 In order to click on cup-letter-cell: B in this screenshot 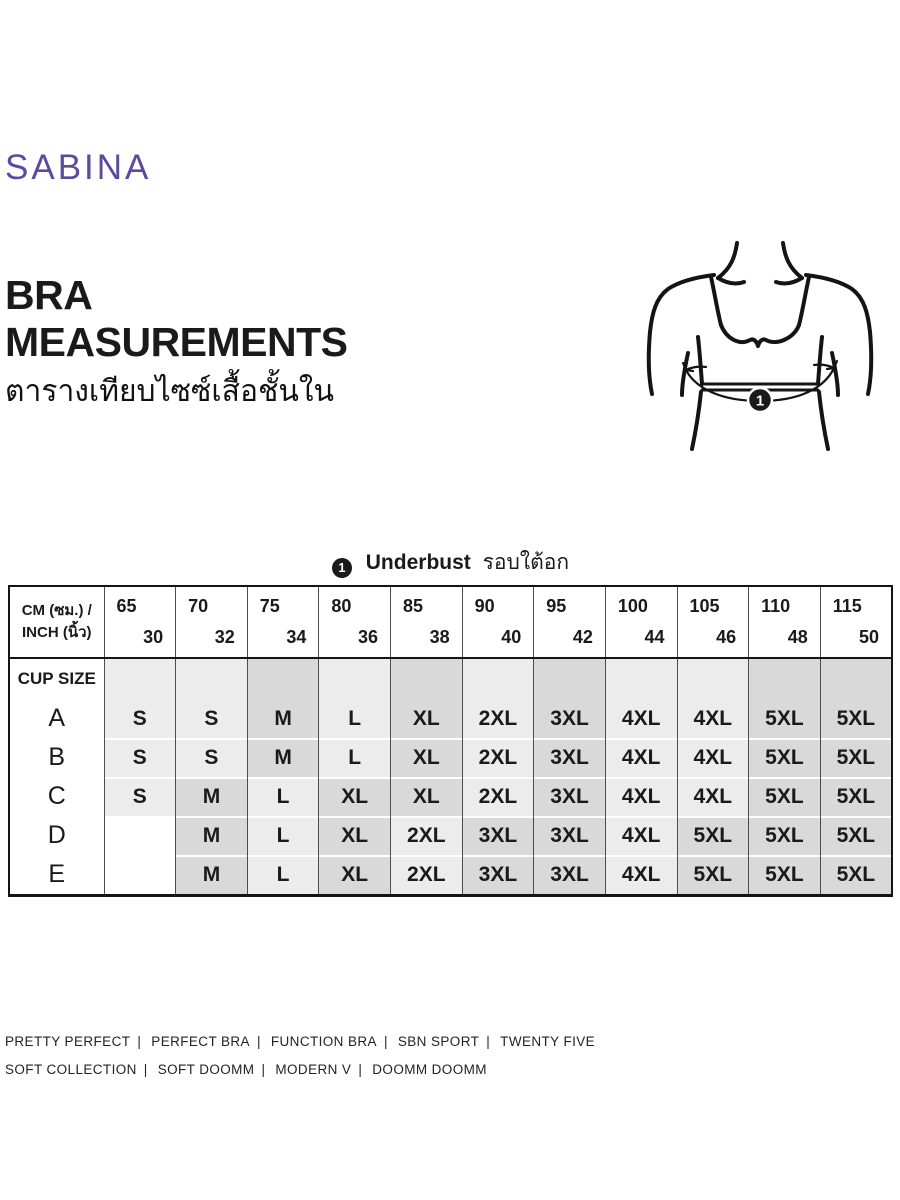, I will do `click(57, 757)`.